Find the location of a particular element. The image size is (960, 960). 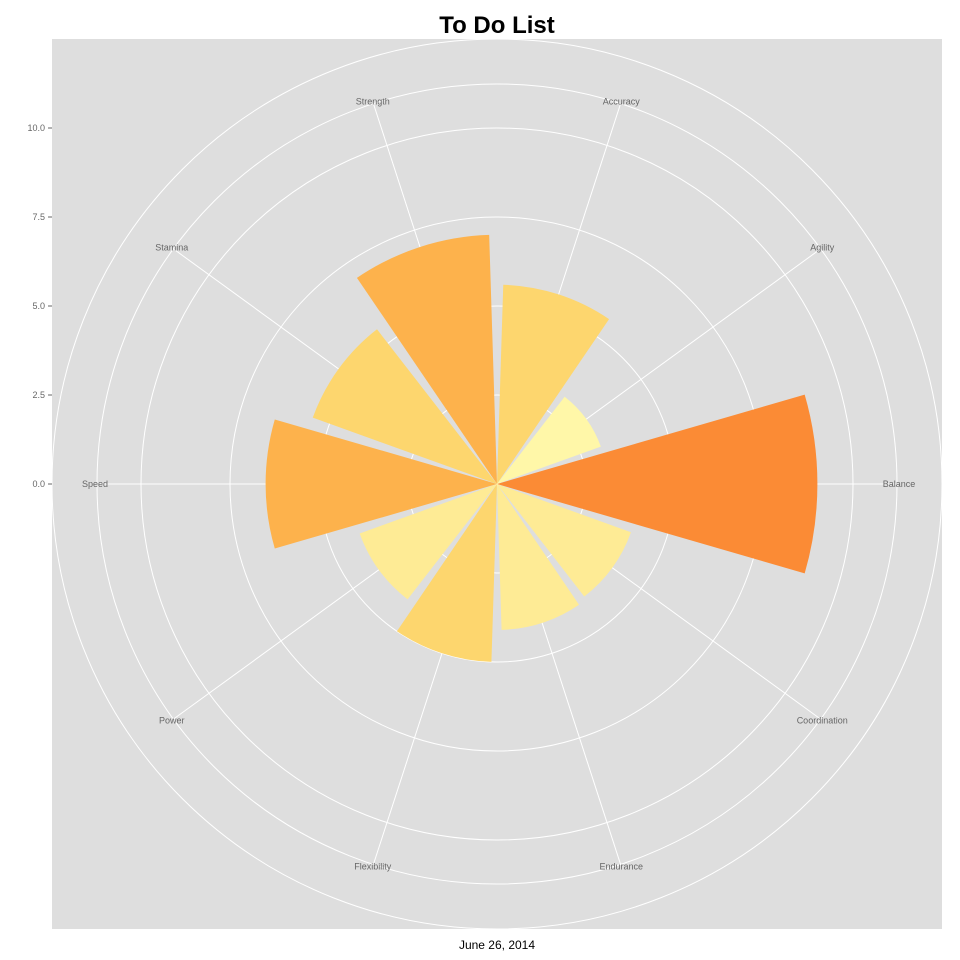

bar-strength is located at coordinates (426, 359).